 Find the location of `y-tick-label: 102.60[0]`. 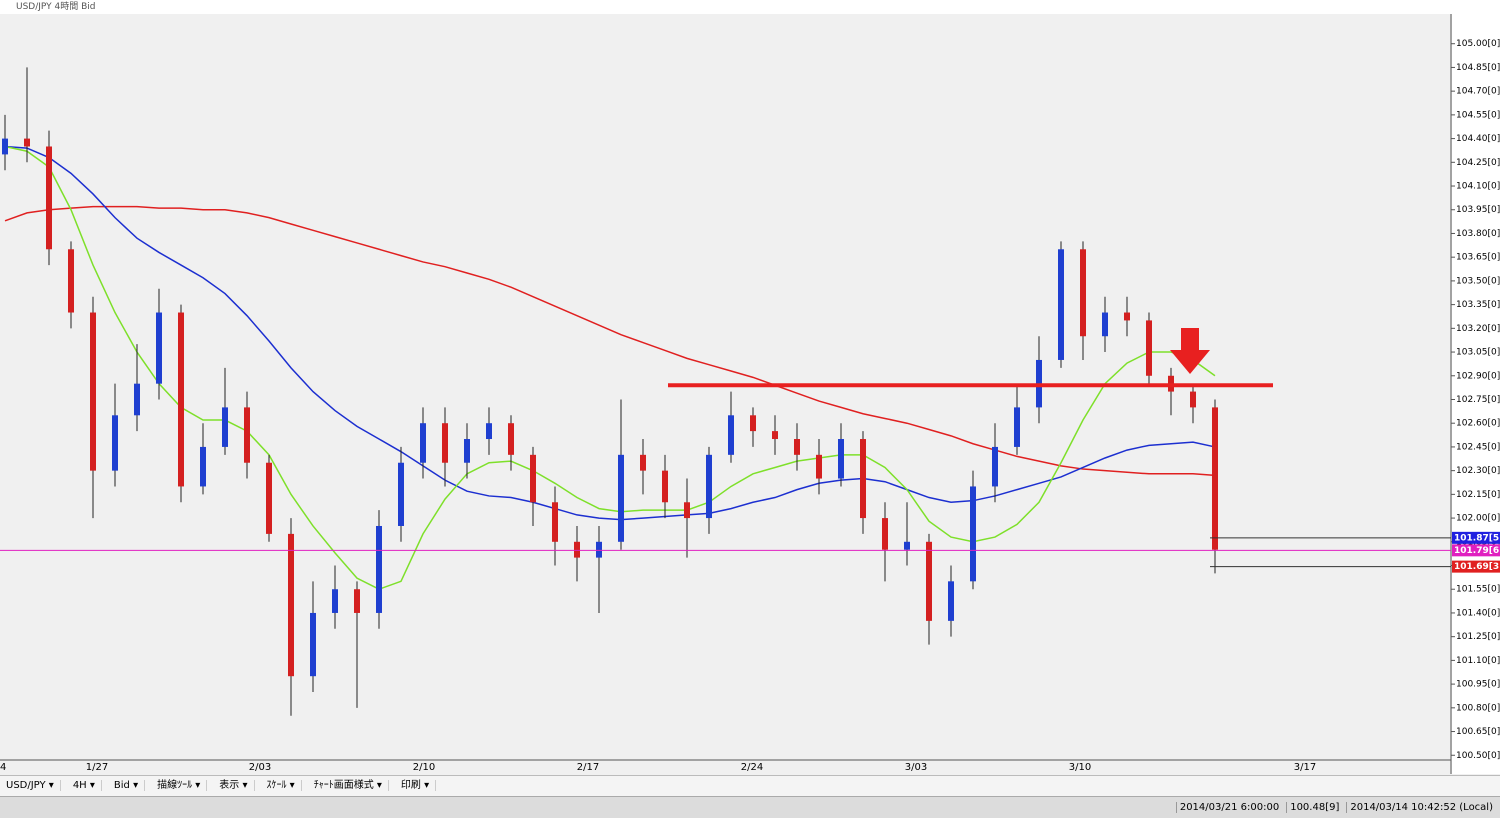

y-tick-label: 102.60[0] is located at coordinates (1478, 424).